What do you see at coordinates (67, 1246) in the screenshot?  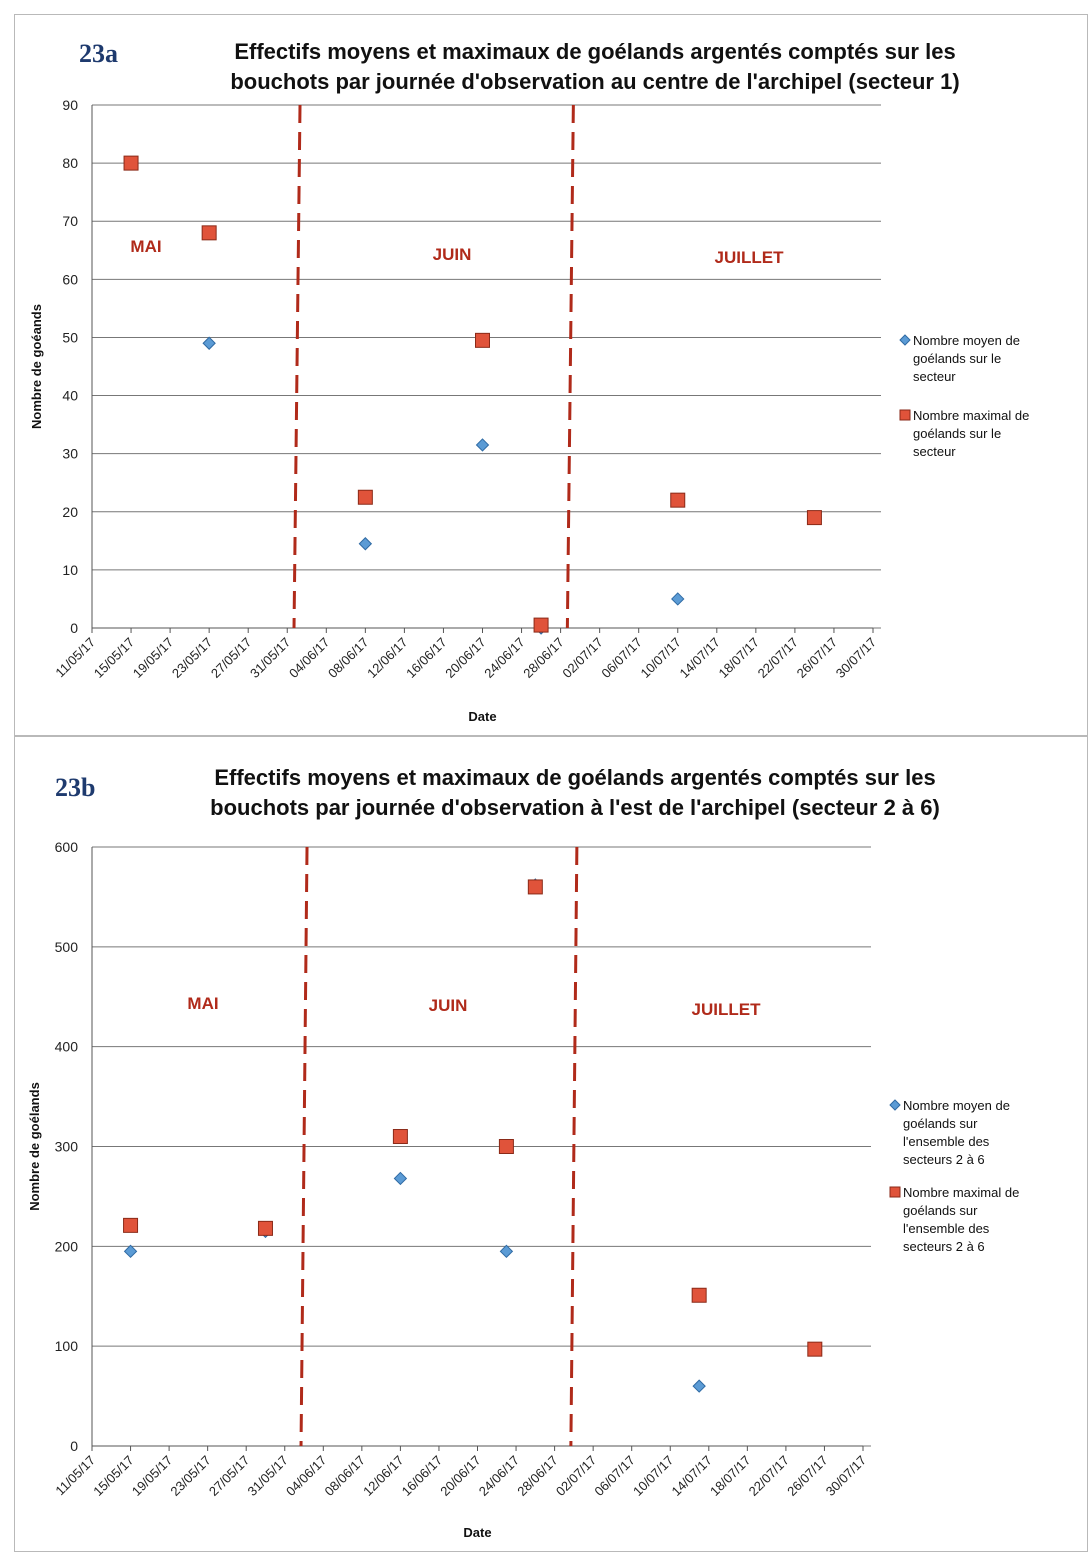 I see `y-tick-label: 200` at bounding box center [67, 1246].